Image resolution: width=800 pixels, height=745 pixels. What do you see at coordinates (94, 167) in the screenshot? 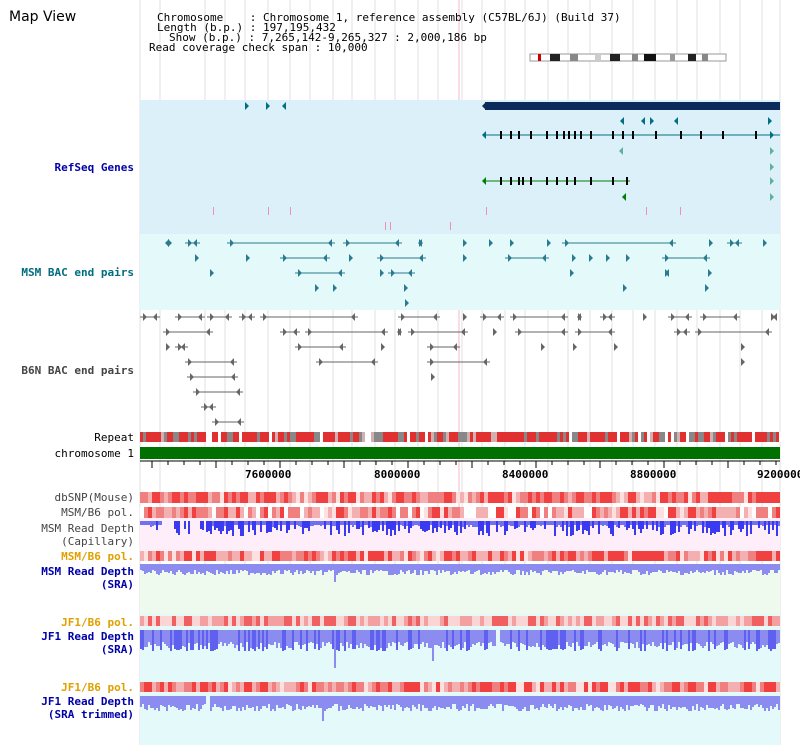
I see `refseq-track-label: RefSeq Genes` at bounding box center [94, 167].